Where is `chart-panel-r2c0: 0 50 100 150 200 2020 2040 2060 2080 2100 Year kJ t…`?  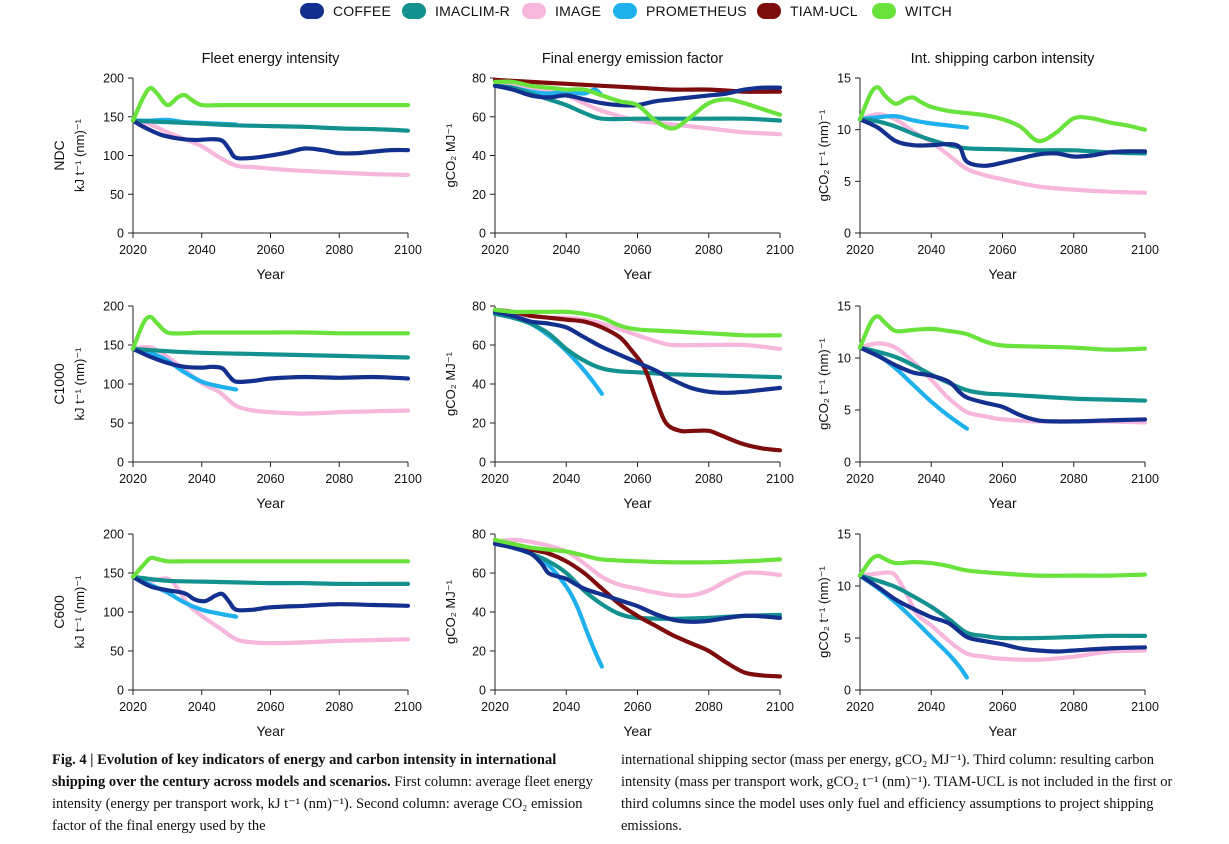 chart-panel-r2c0: 0 50 100 150 200 2020 2040 2060 2080 2100 Year kJ t… is located at coordinates (236, 634).